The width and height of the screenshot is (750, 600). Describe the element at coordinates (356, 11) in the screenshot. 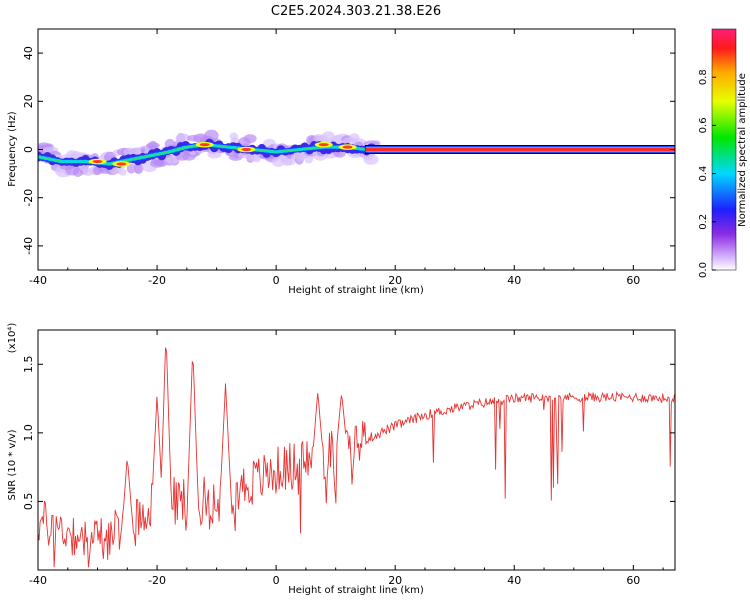

I see `figure-title: C2E5.2024.303.21.38.E26` at that location.